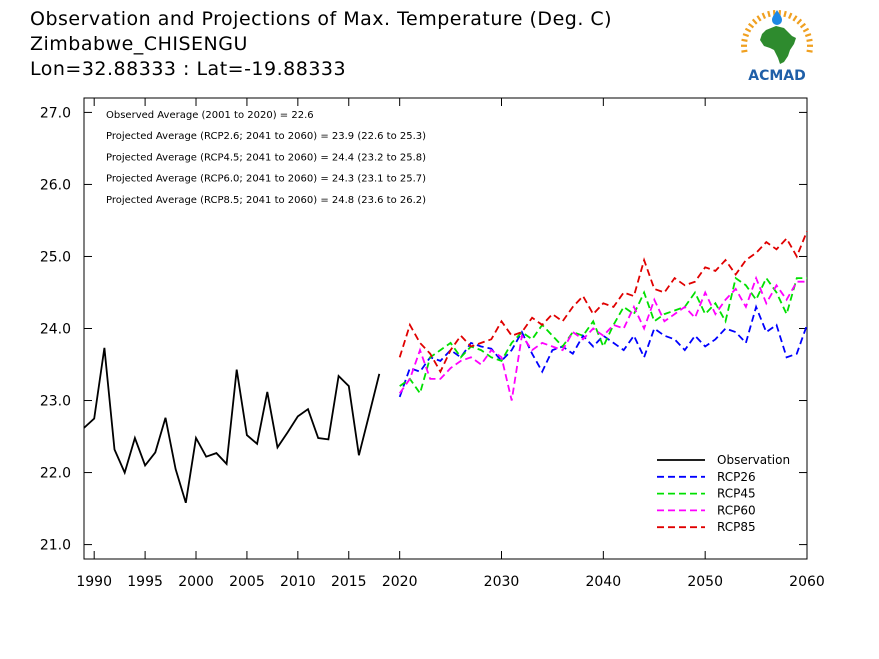 This screenshot has height=659, width=879. Describe the element at coordinates (807, 582) in the screenshot. I see `x-tick-label: 2060` at that location.